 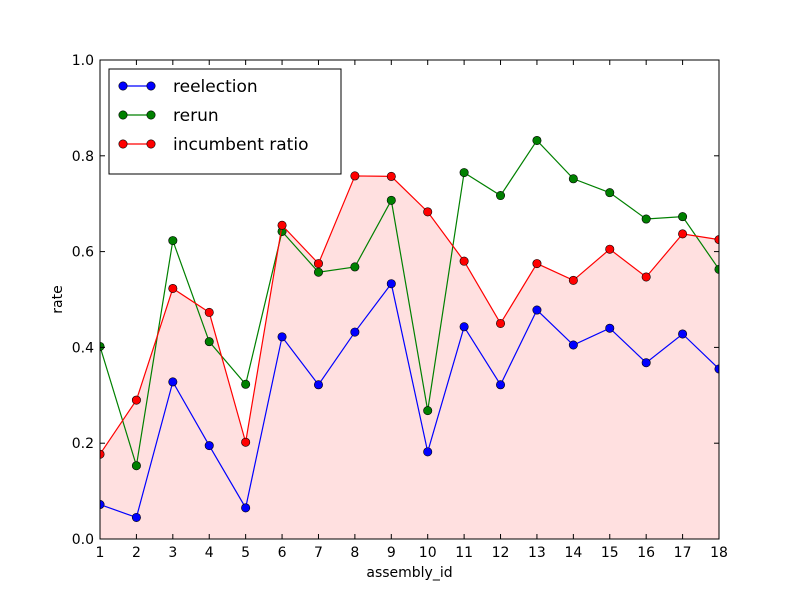 I want to click on x-tick-label: 17, so click(x=683, y=553).